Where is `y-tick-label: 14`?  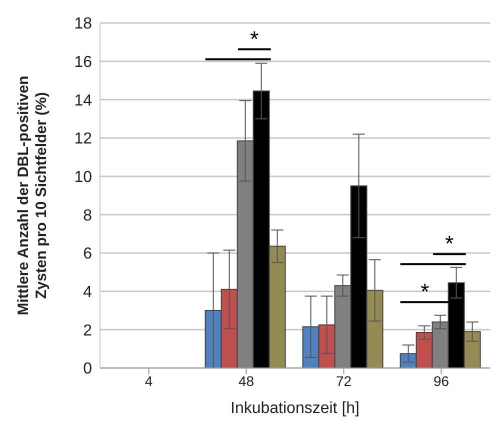 y-tick-label: 14 is located at coordinates (83, 101).